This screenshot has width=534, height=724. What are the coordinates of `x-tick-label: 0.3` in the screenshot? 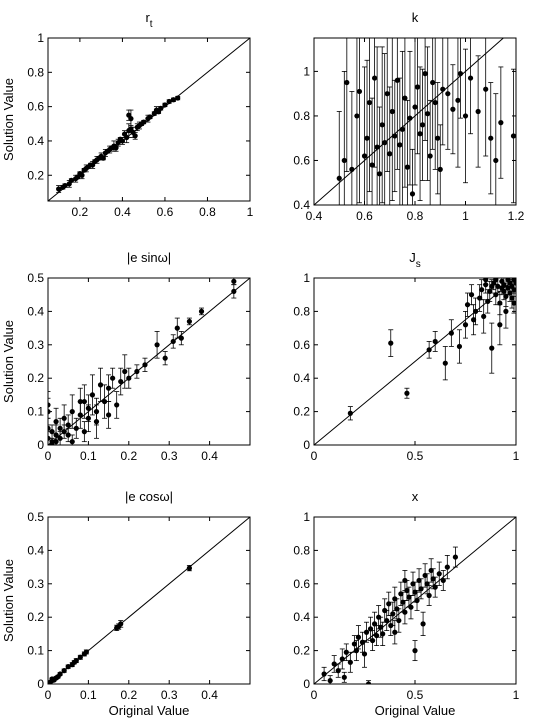 It's located at (169, 695).